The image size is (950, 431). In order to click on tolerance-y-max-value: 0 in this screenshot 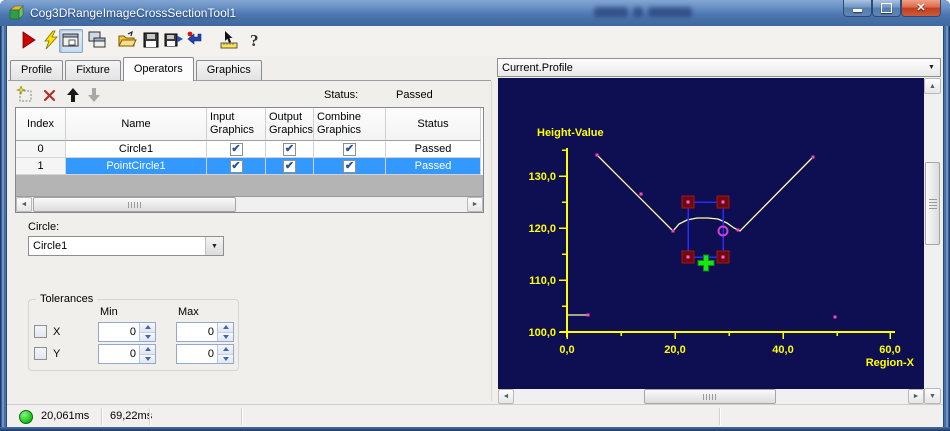, I will do `click(210, 354)`.